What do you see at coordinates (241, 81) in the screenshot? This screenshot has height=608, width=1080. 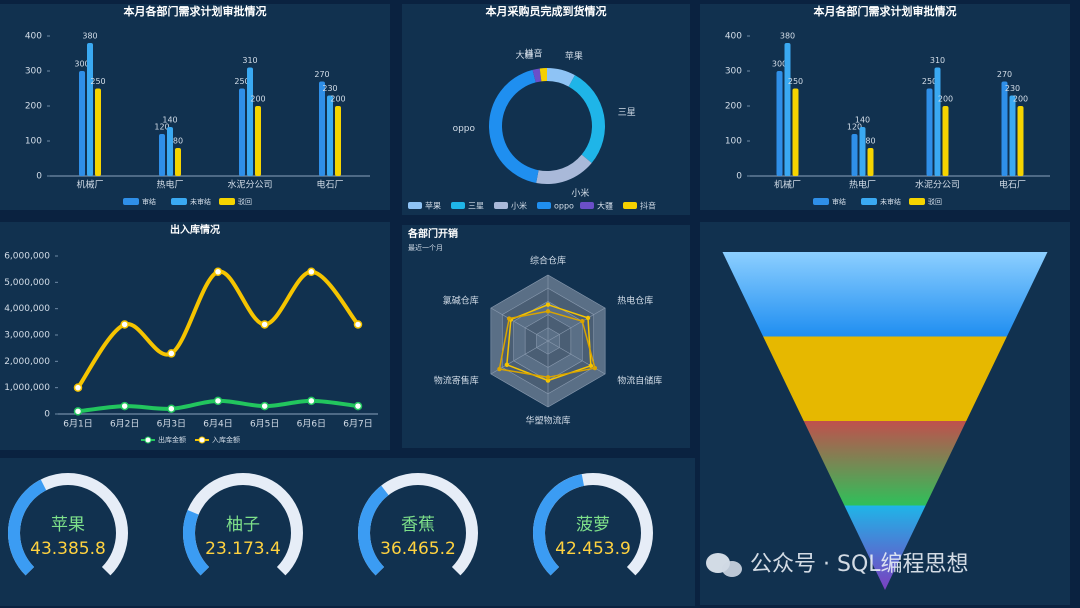 I see `value-label: 250` at bounding box center [241, 81].